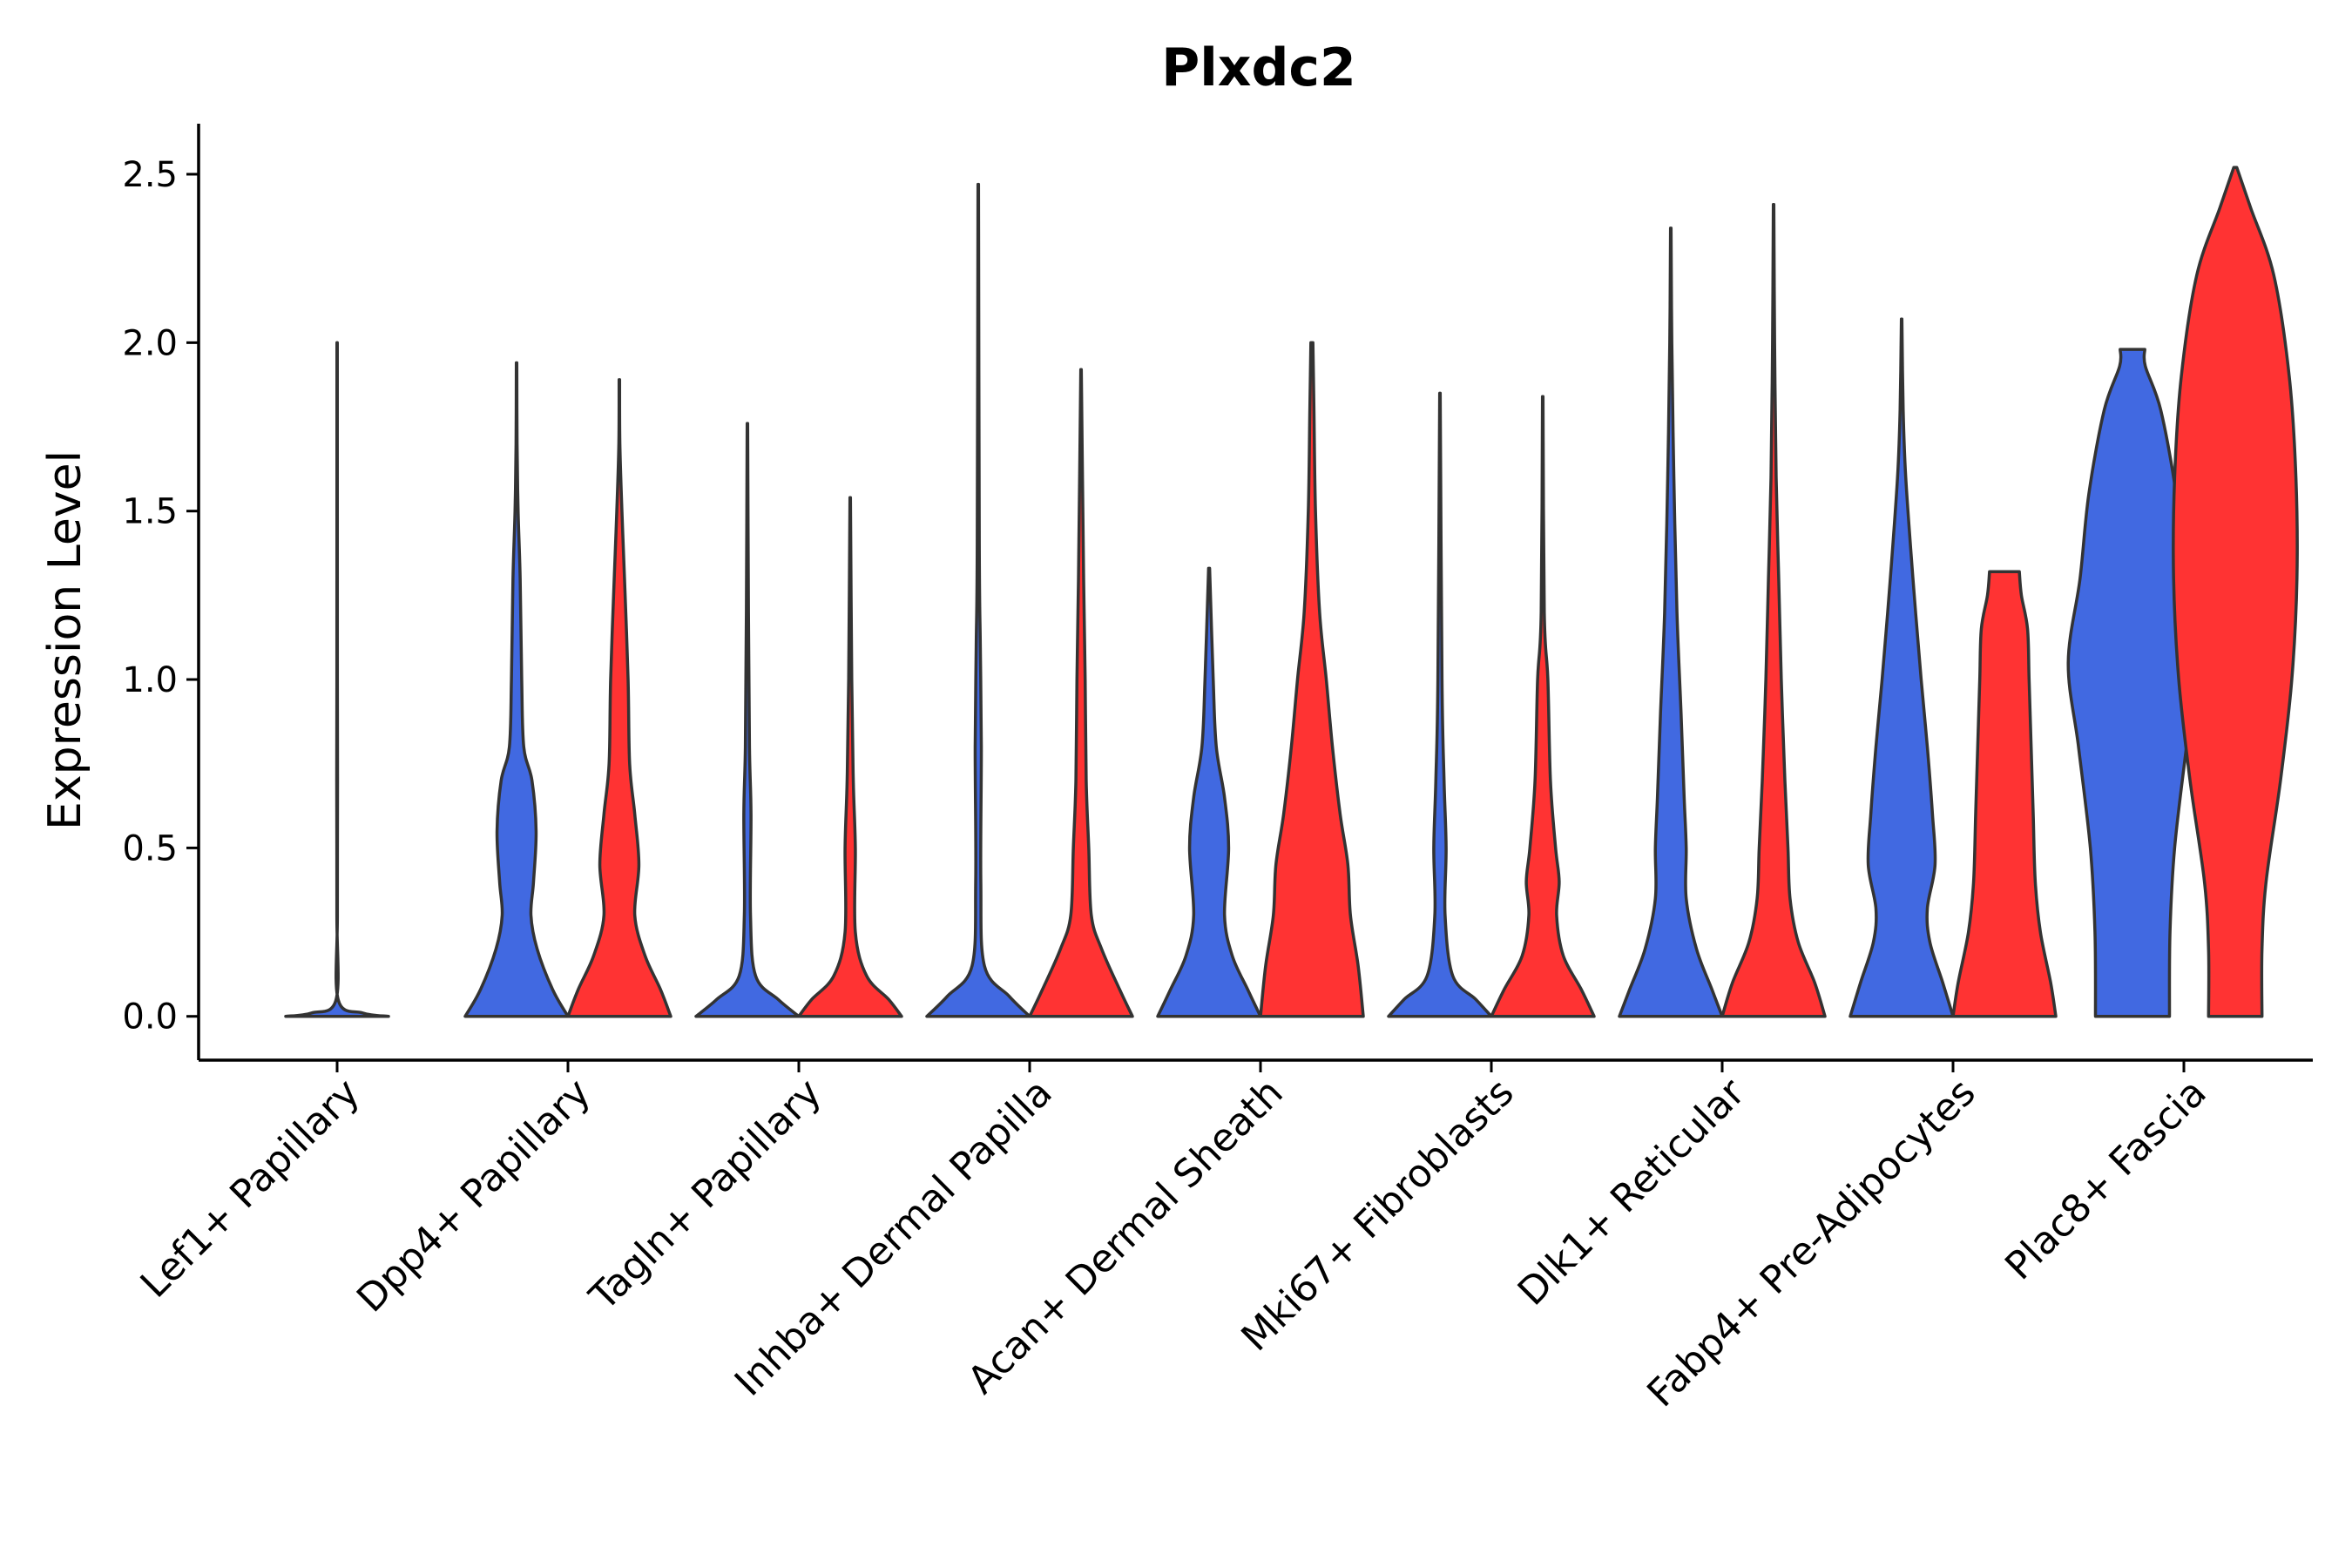 This screenshot has width=2352, height=1568. I want to click on y-tick-label: 0.0, so click(150, 1017).